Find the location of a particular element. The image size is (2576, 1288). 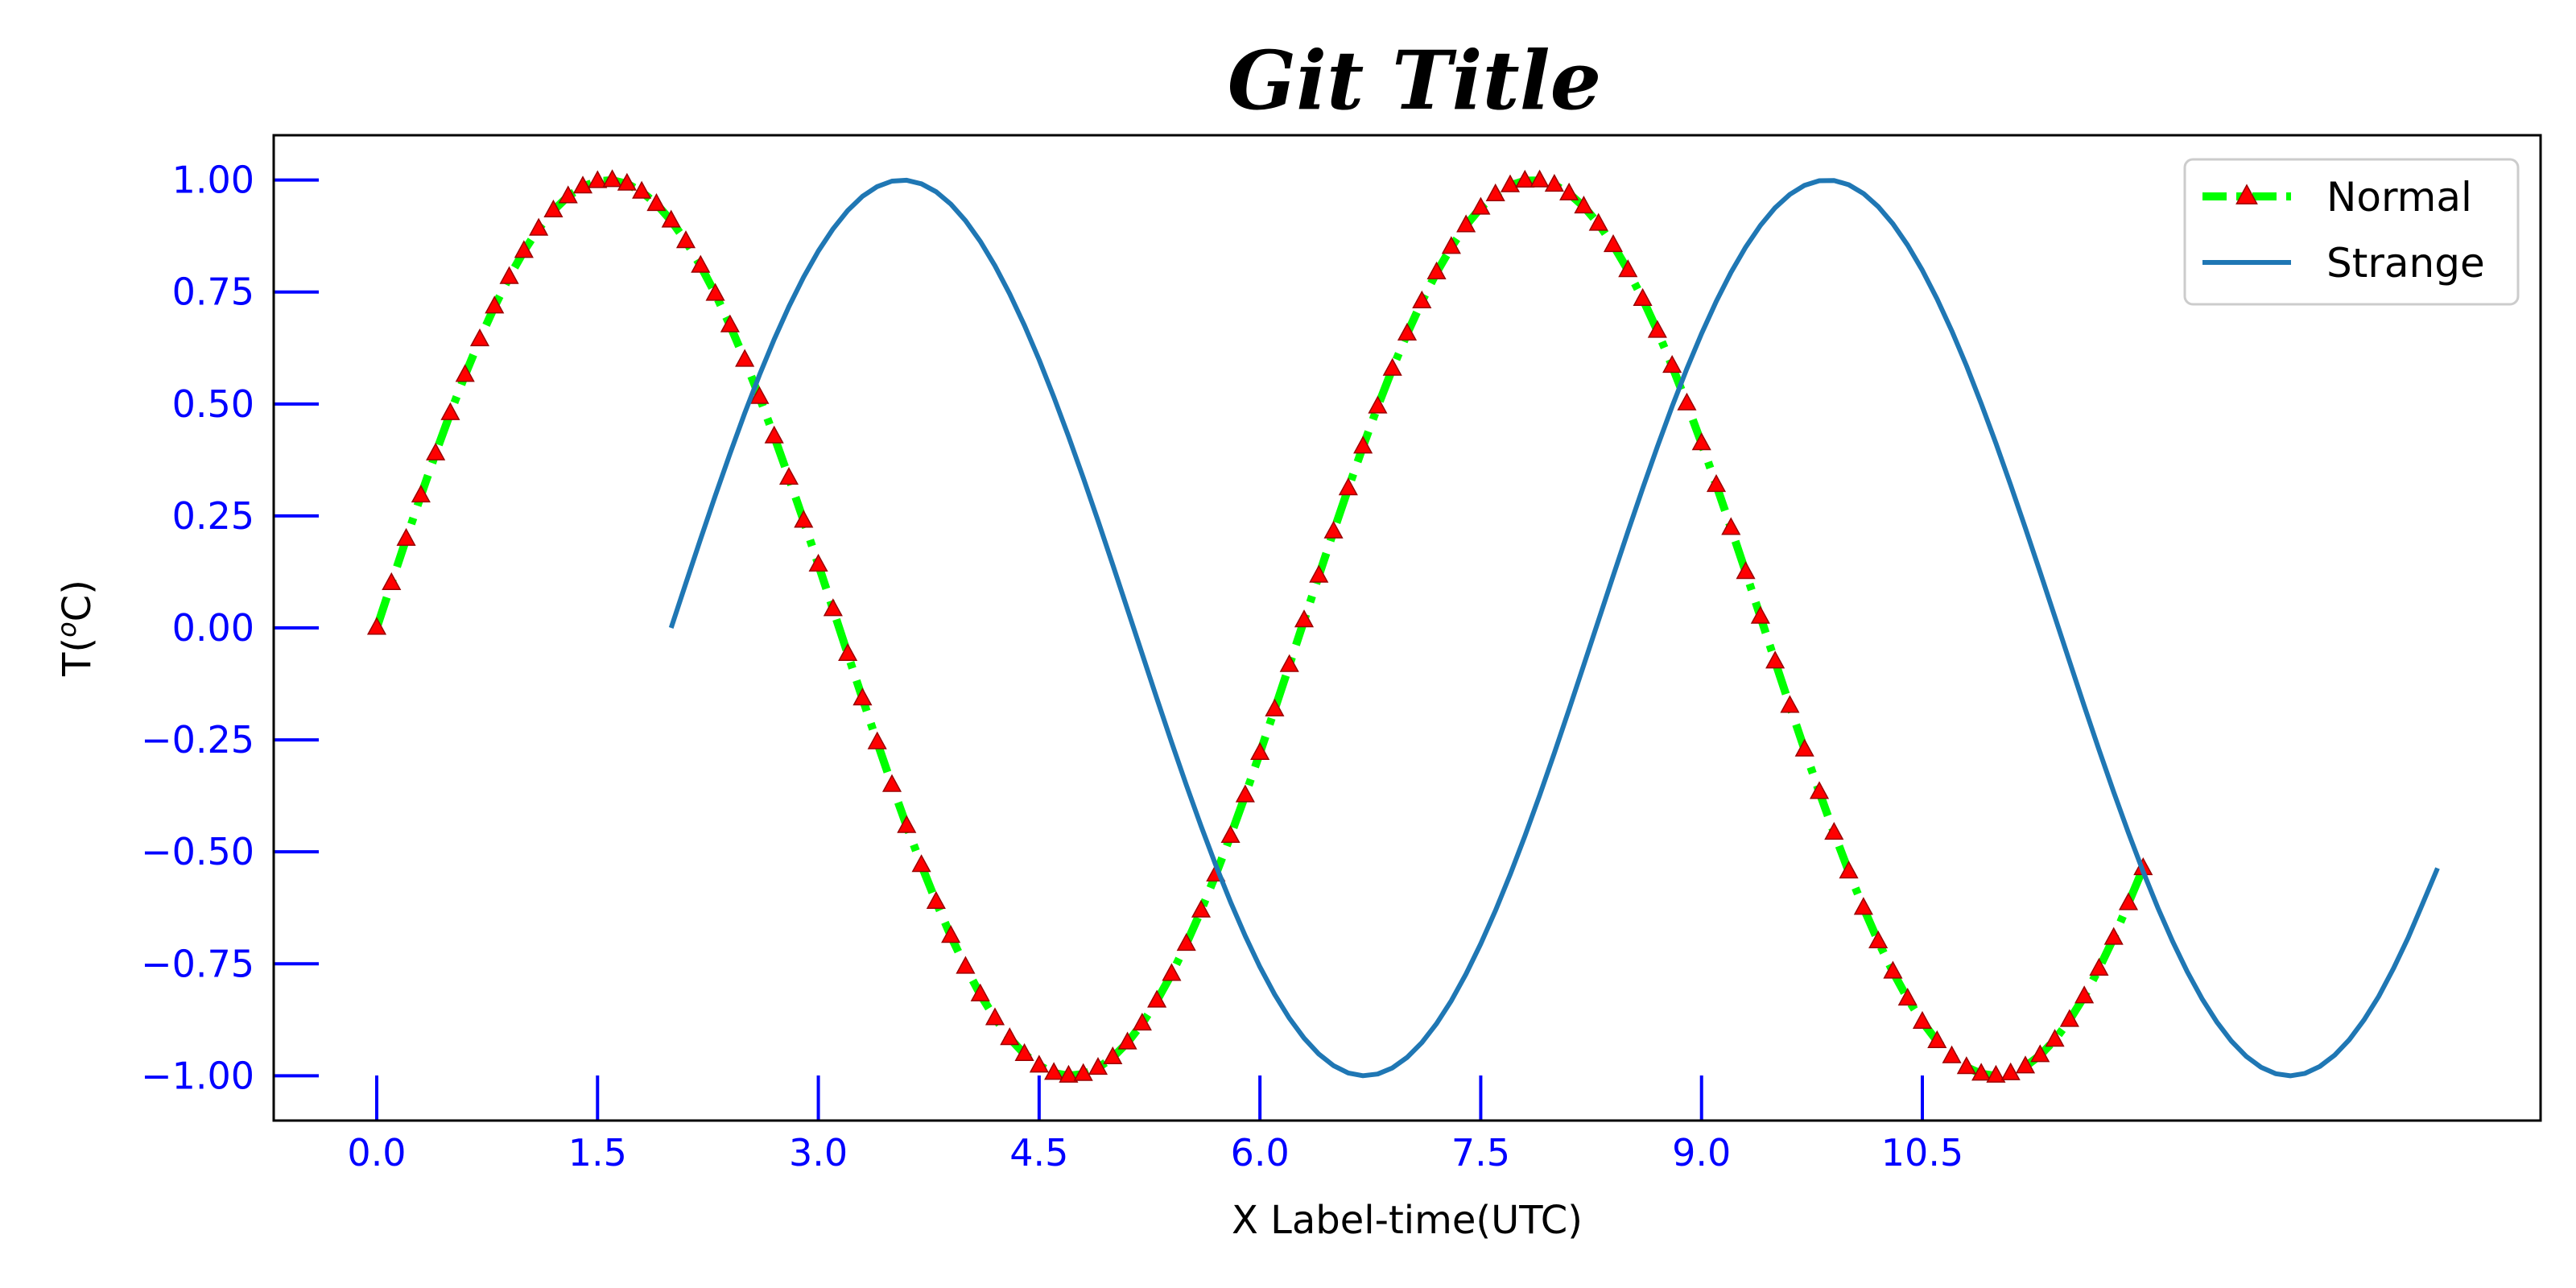

y-tick-label: −0.75 is located at coordinates (197, 964).